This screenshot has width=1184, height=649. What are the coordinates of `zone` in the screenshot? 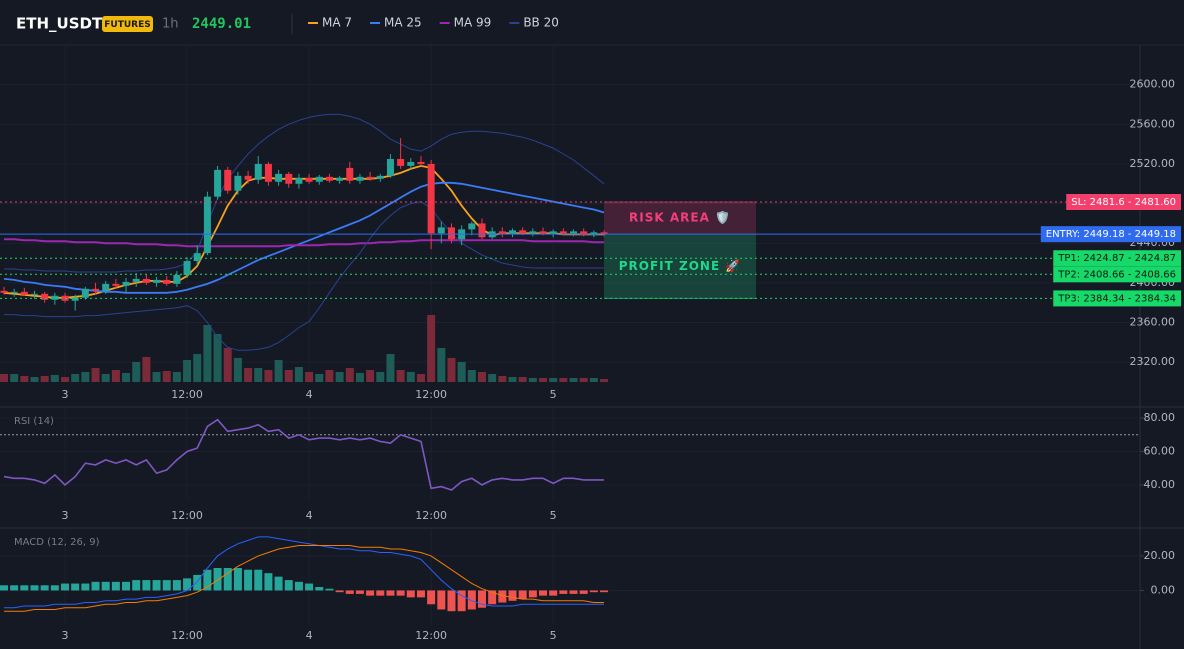 It's located at (680, 266).